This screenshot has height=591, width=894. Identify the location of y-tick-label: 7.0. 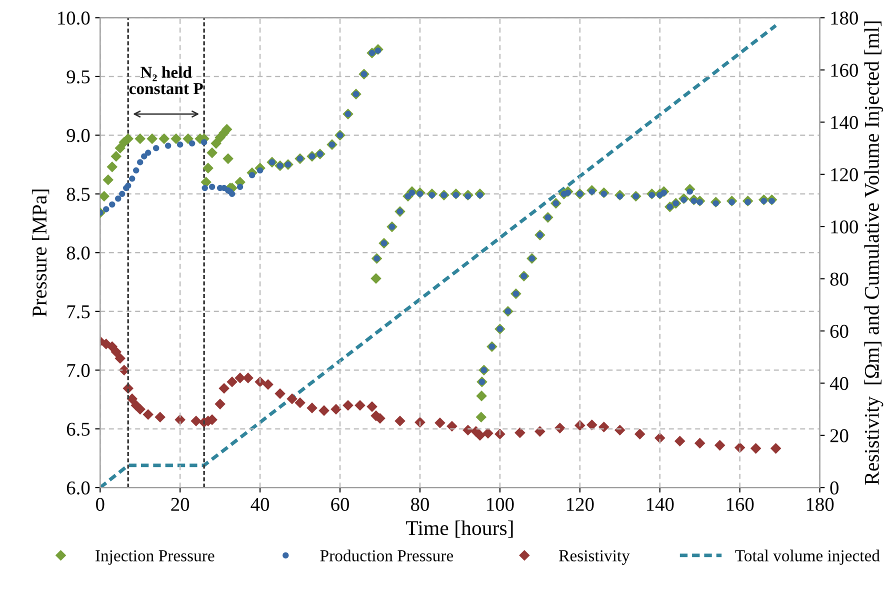
(78, 371).